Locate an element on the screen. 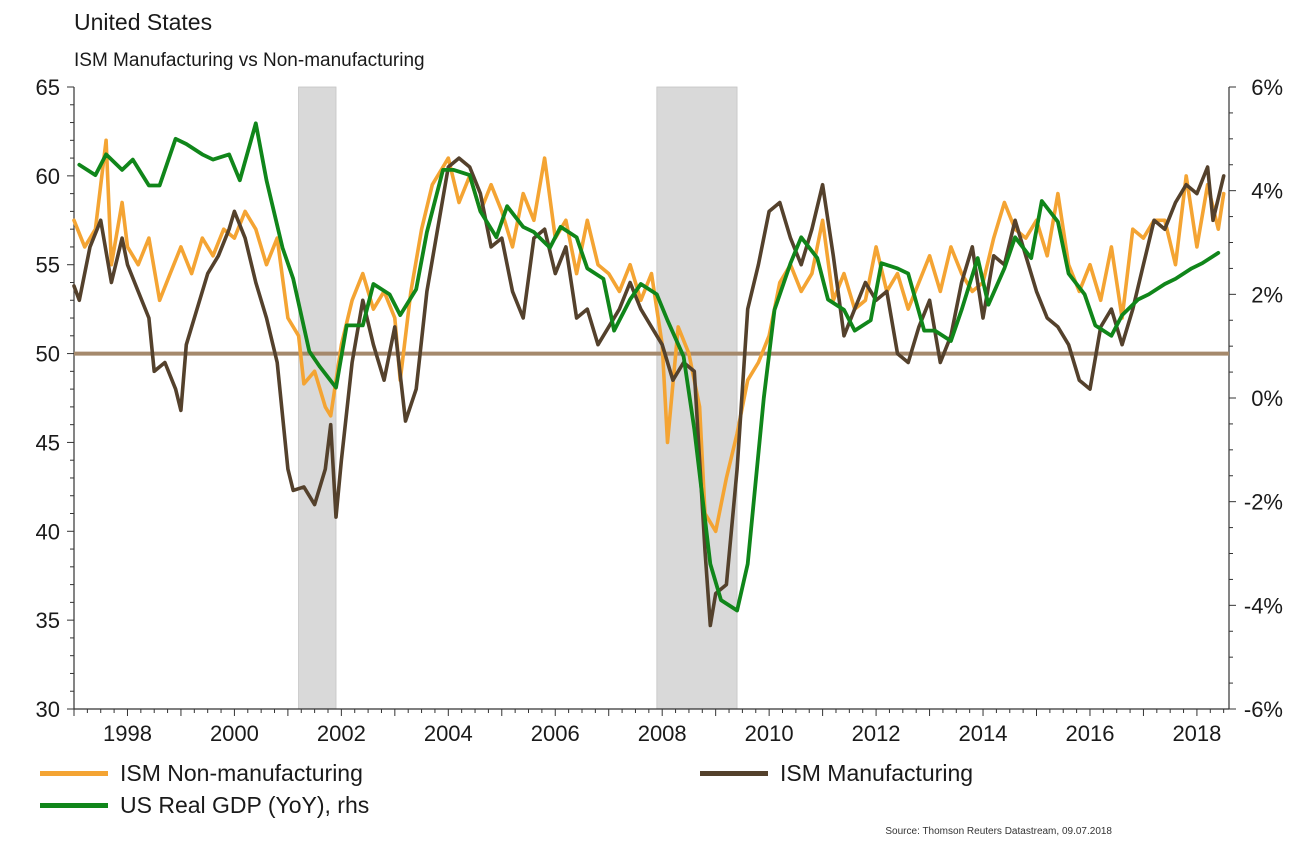  left-tick-label: 50 is located at coordinates (48, 354).